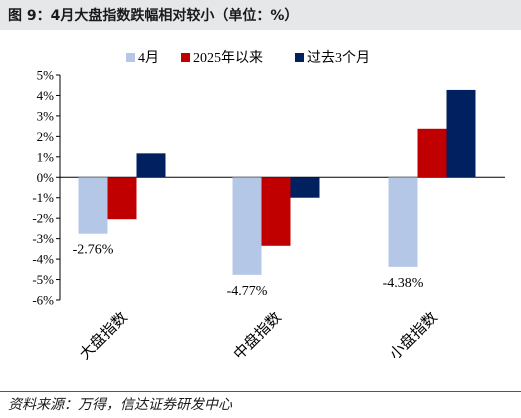  Describe the element at coordinates (403, 283) in the screenshot. I see `data-label: -4.38%` at that location.